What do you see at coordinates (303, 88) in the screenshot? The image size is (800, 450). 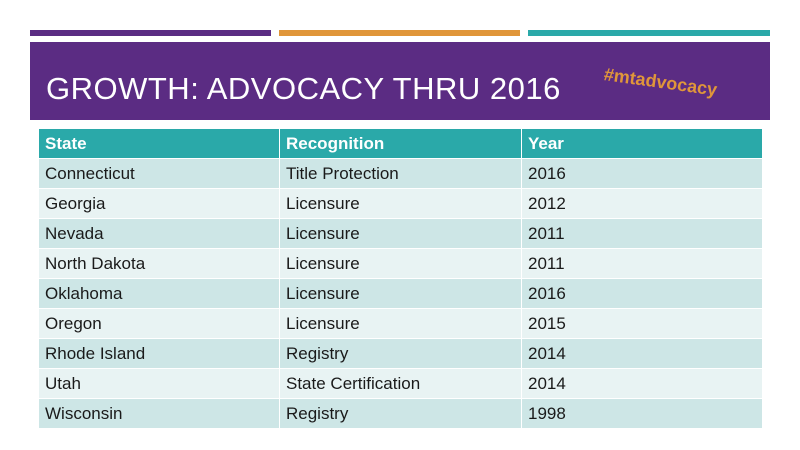 I see `slide-title: GROWTH: ADVOCACY THRU 2016` at bounding box center [303, 88].